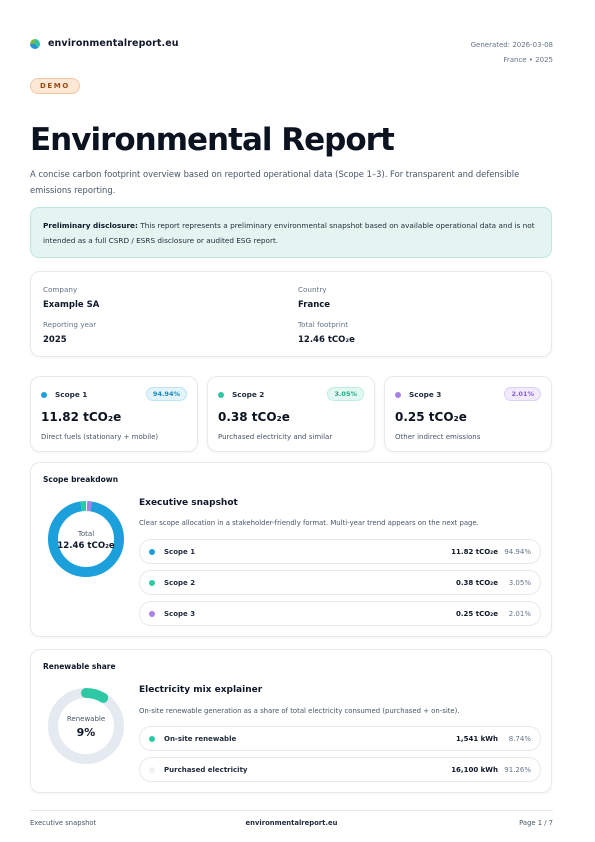 The width and height of the screenshot is (595, 842). What do you see at coordinates (206, 770) in the screenshot?
I see `row-name: Purchased electricity` at bounding box center [206, 770].